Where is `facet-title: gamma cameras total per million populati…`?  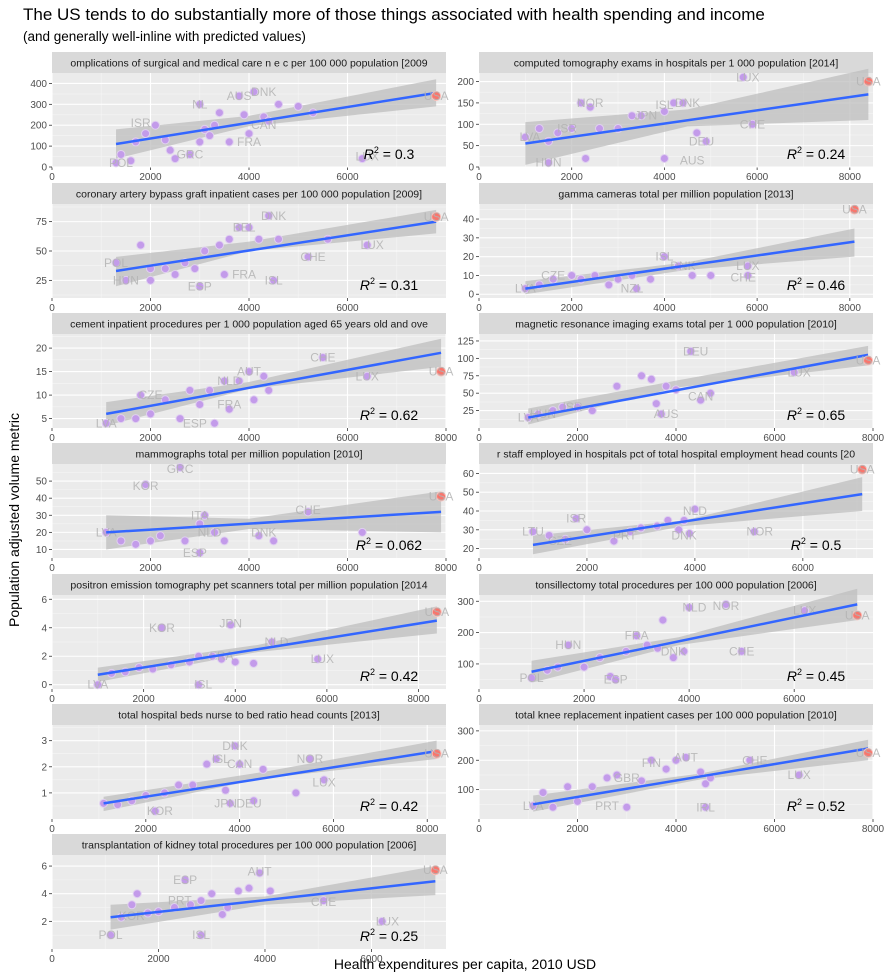 facet-title: gamma cameras total per million populati… is located at coordinates (675, 195).